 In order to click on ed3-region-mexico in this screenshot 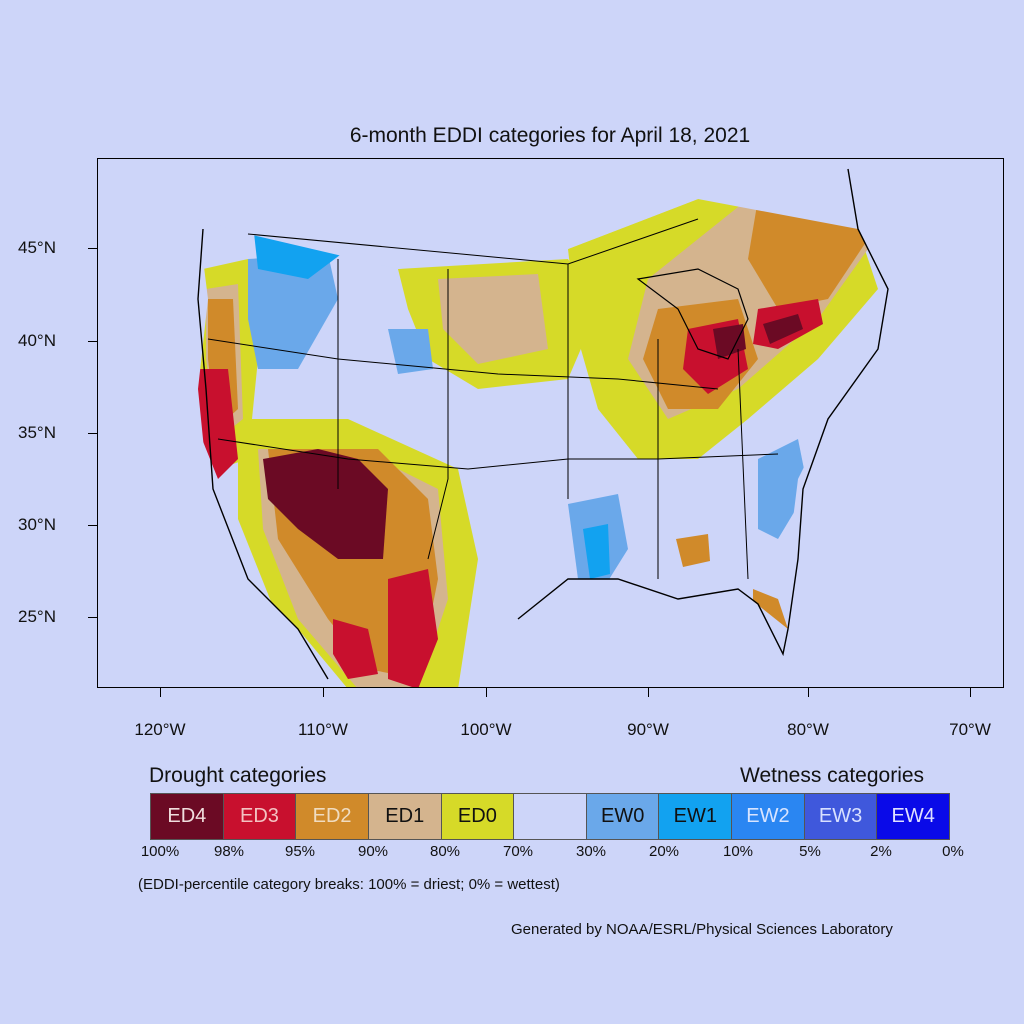, I will do `click(413, 628)`.